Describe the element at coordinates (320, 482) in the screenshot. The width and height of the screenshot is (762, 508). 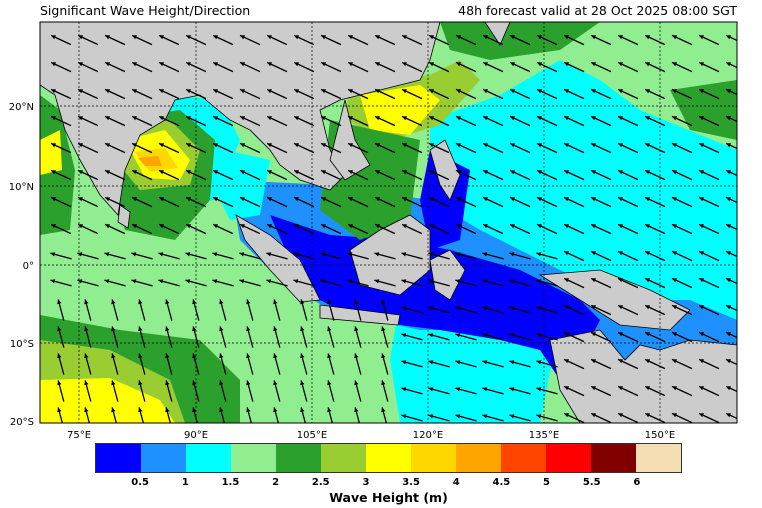
I see `colorbar-tick: 2.5` at that location.